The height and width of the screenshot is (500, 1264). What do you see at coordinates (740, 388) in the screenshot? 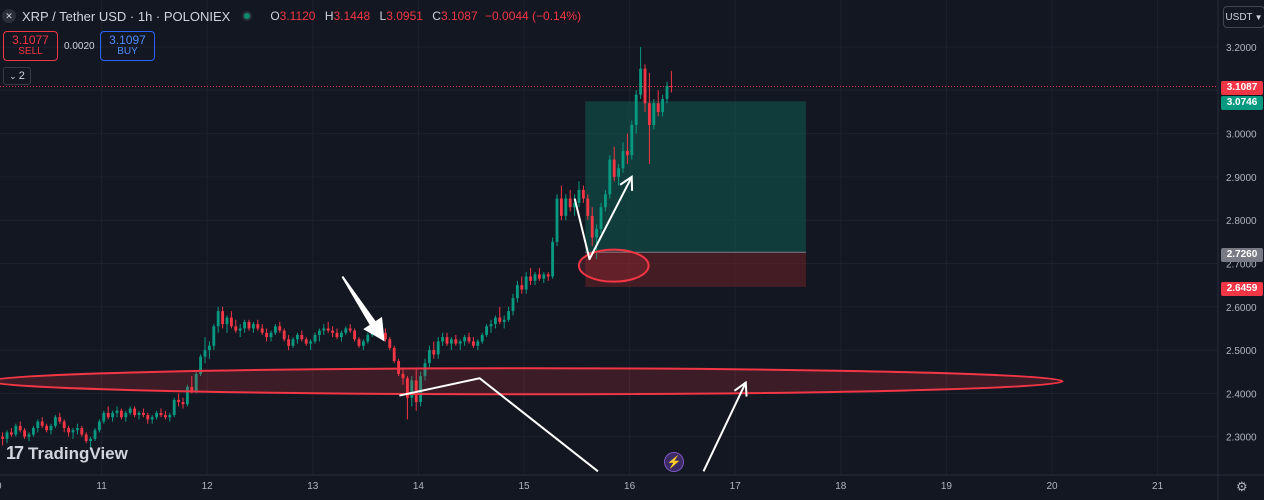
I see `arrow-head` at bounding box center [740, 388].